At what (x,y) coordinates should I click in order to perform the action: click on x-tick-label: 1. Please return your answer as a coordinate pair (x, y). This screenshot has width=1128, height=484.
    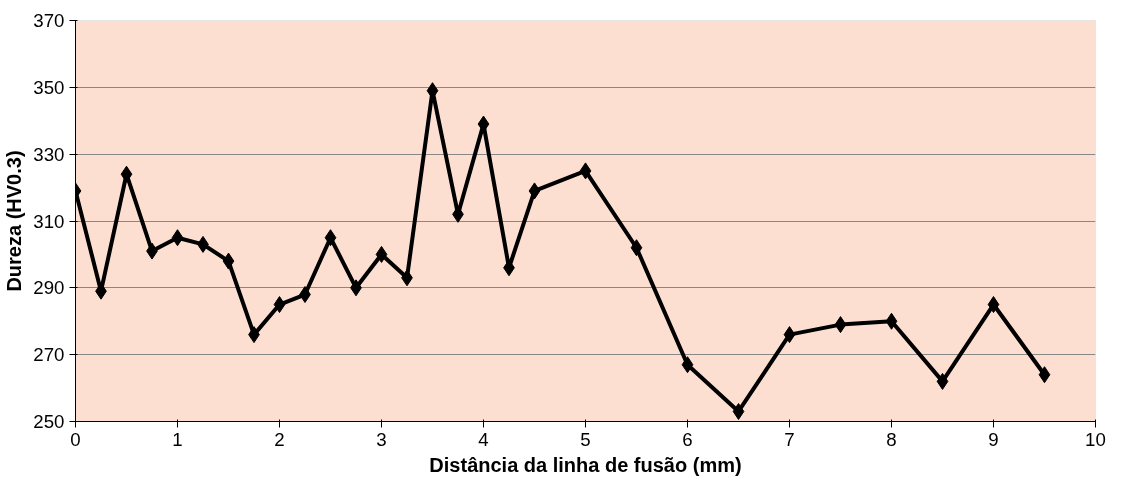
    Looking at the image, I should click on (177, 439).